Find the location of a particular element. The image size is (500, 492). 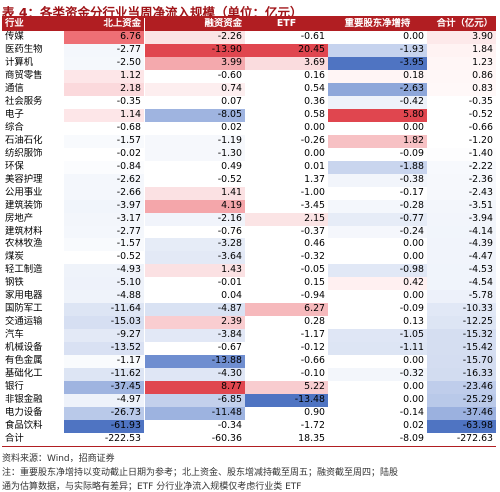

etf-value: 20.45 is located at coordinates (286, 50).